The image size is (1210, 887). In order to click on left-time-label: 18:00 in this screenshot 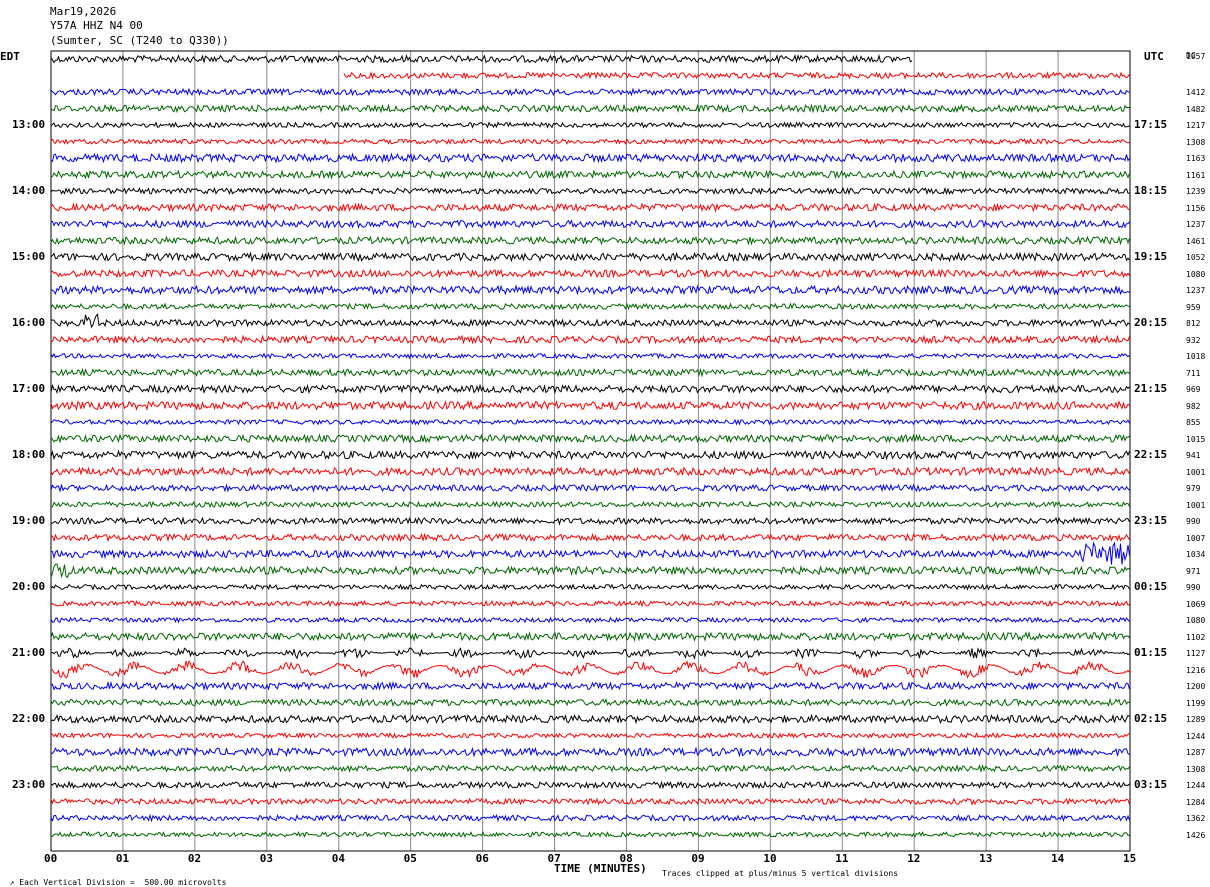, I will do `click(29, 454)`.